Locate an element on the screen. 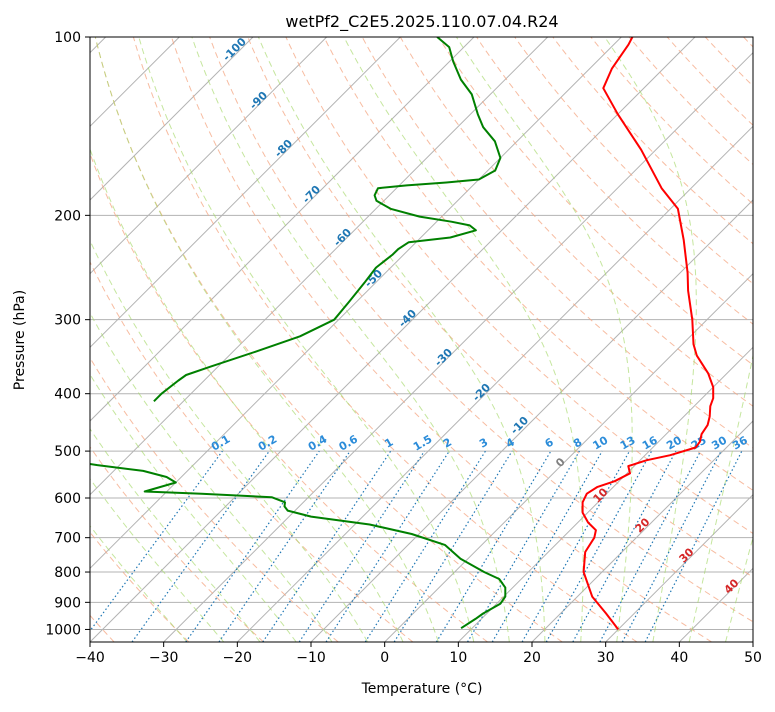 The image size is (775, 712). x-tick-label: 0 is located at coordinates (384, 658).